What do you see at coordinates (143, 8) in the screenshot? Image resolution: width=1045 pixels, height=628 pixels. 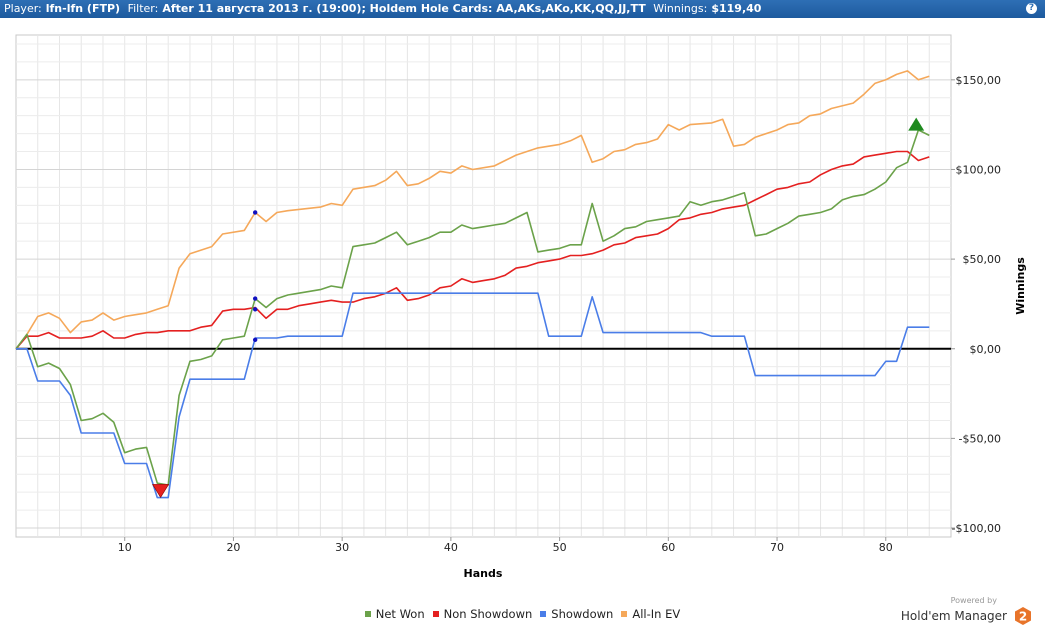 I see `filter-label: Filter:` at bounding box center [143, 8].